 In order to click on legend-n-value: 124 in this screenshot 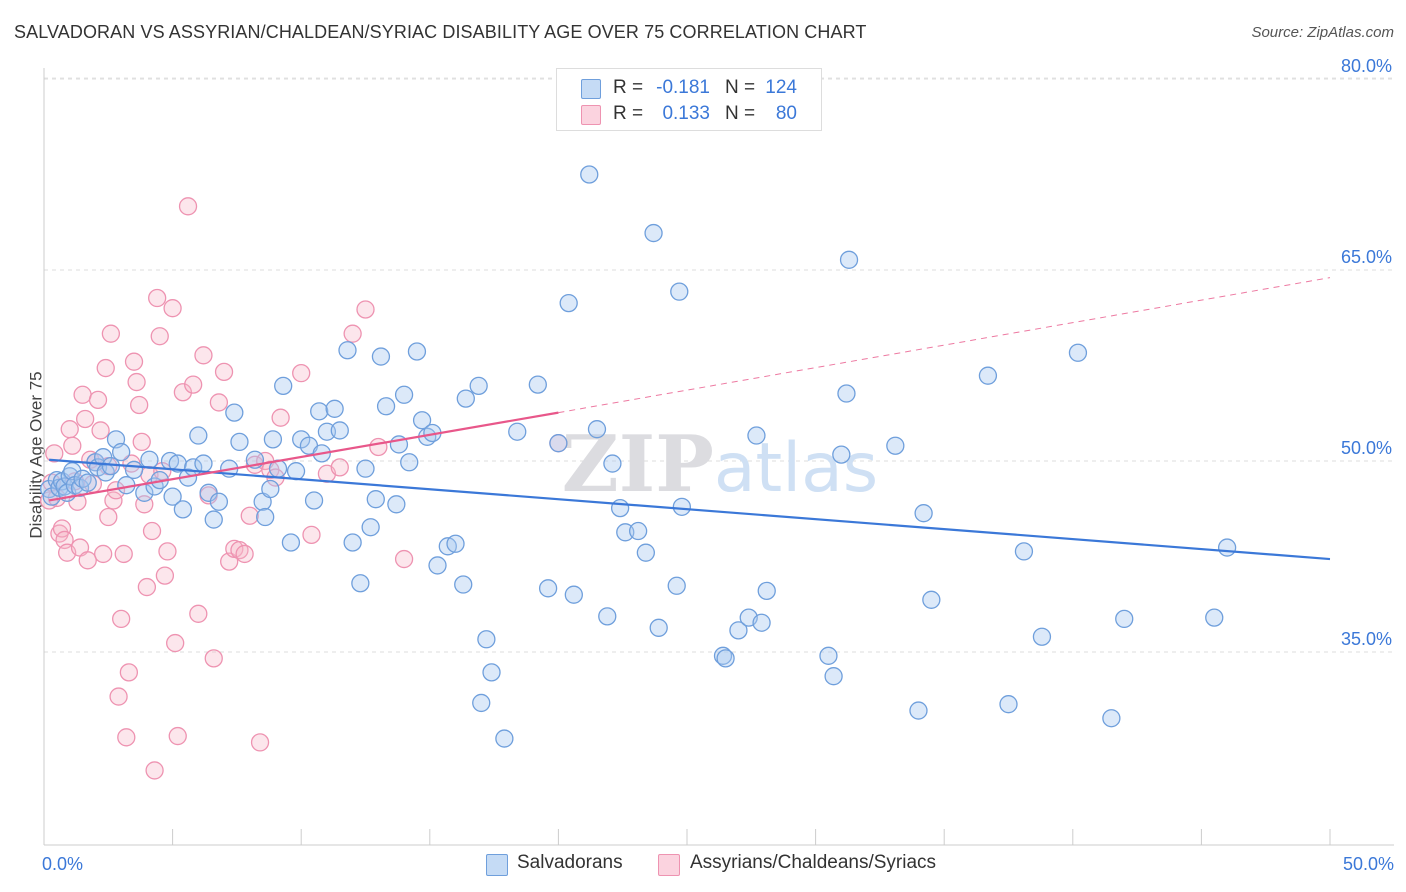, I will do `click(781, 87)`.